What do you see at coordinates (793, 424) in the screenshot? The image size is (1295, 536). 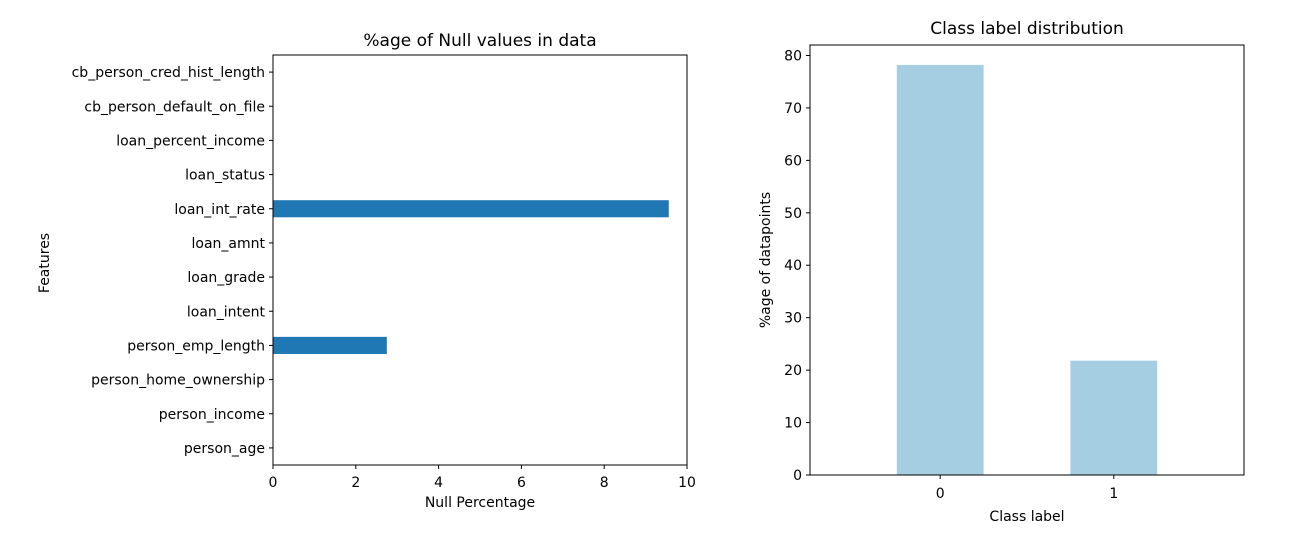 I see `right-y-tick-label: 10` at bounding box center [793, 424].